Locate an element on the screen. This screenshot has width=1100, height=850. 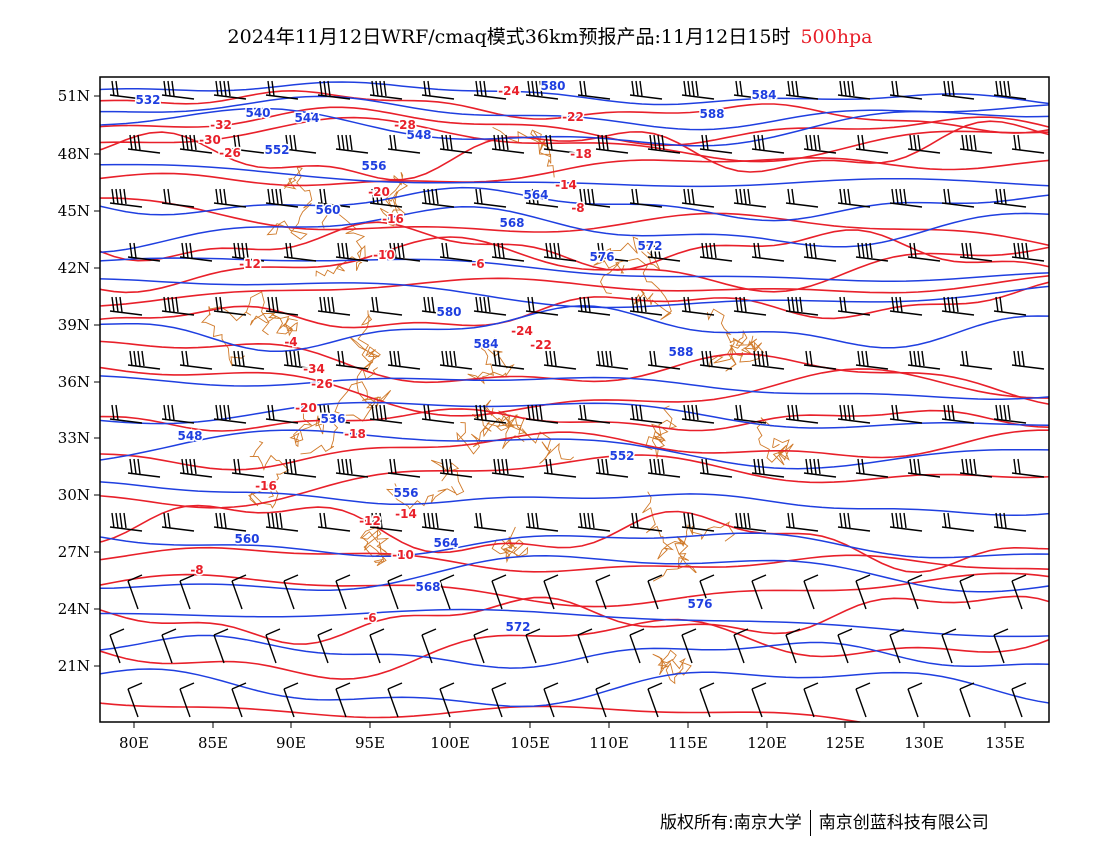
lat-tick-label: 24N is located at coordinates (74, 609).